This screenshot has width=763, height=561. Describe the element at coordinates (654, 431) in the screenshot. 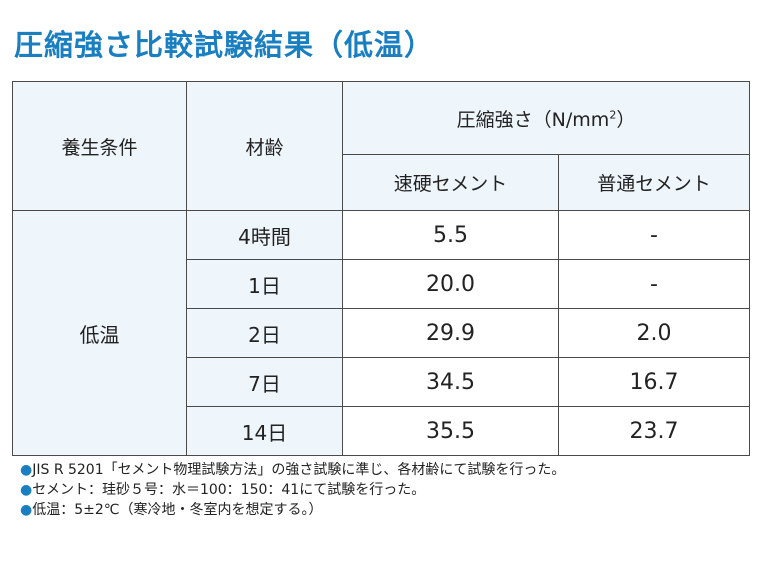

I see `normal-value-cell: 23.7` at that location.